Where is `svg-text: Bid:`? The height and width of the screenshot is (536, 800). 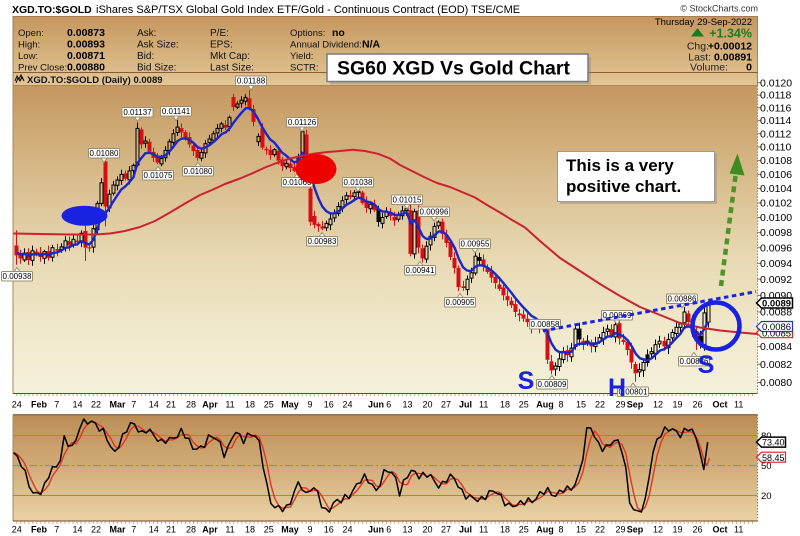 svg-text: Bid: is located at coordinates (145, 56).